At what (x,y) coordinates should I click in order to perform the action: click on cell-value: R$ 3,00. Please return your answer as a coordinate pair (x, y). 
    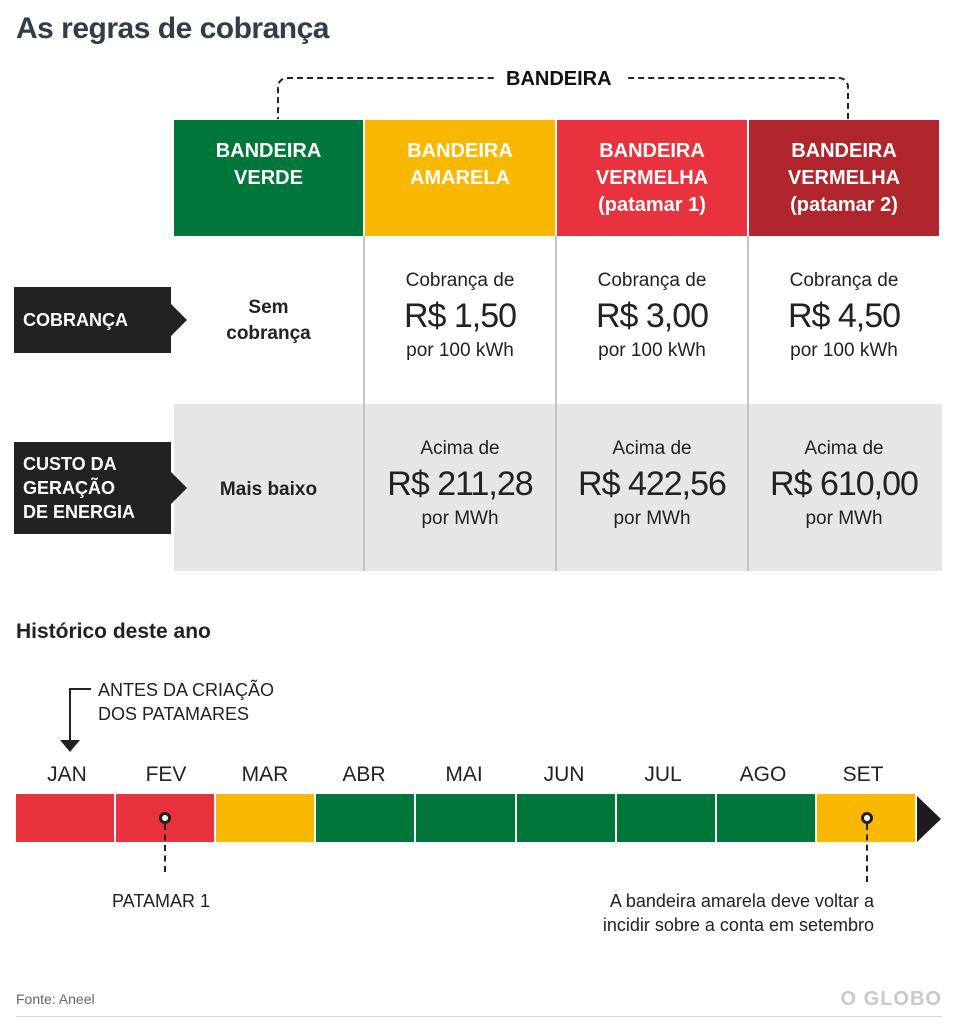
    Looking at the image, I should click on (652, 316).